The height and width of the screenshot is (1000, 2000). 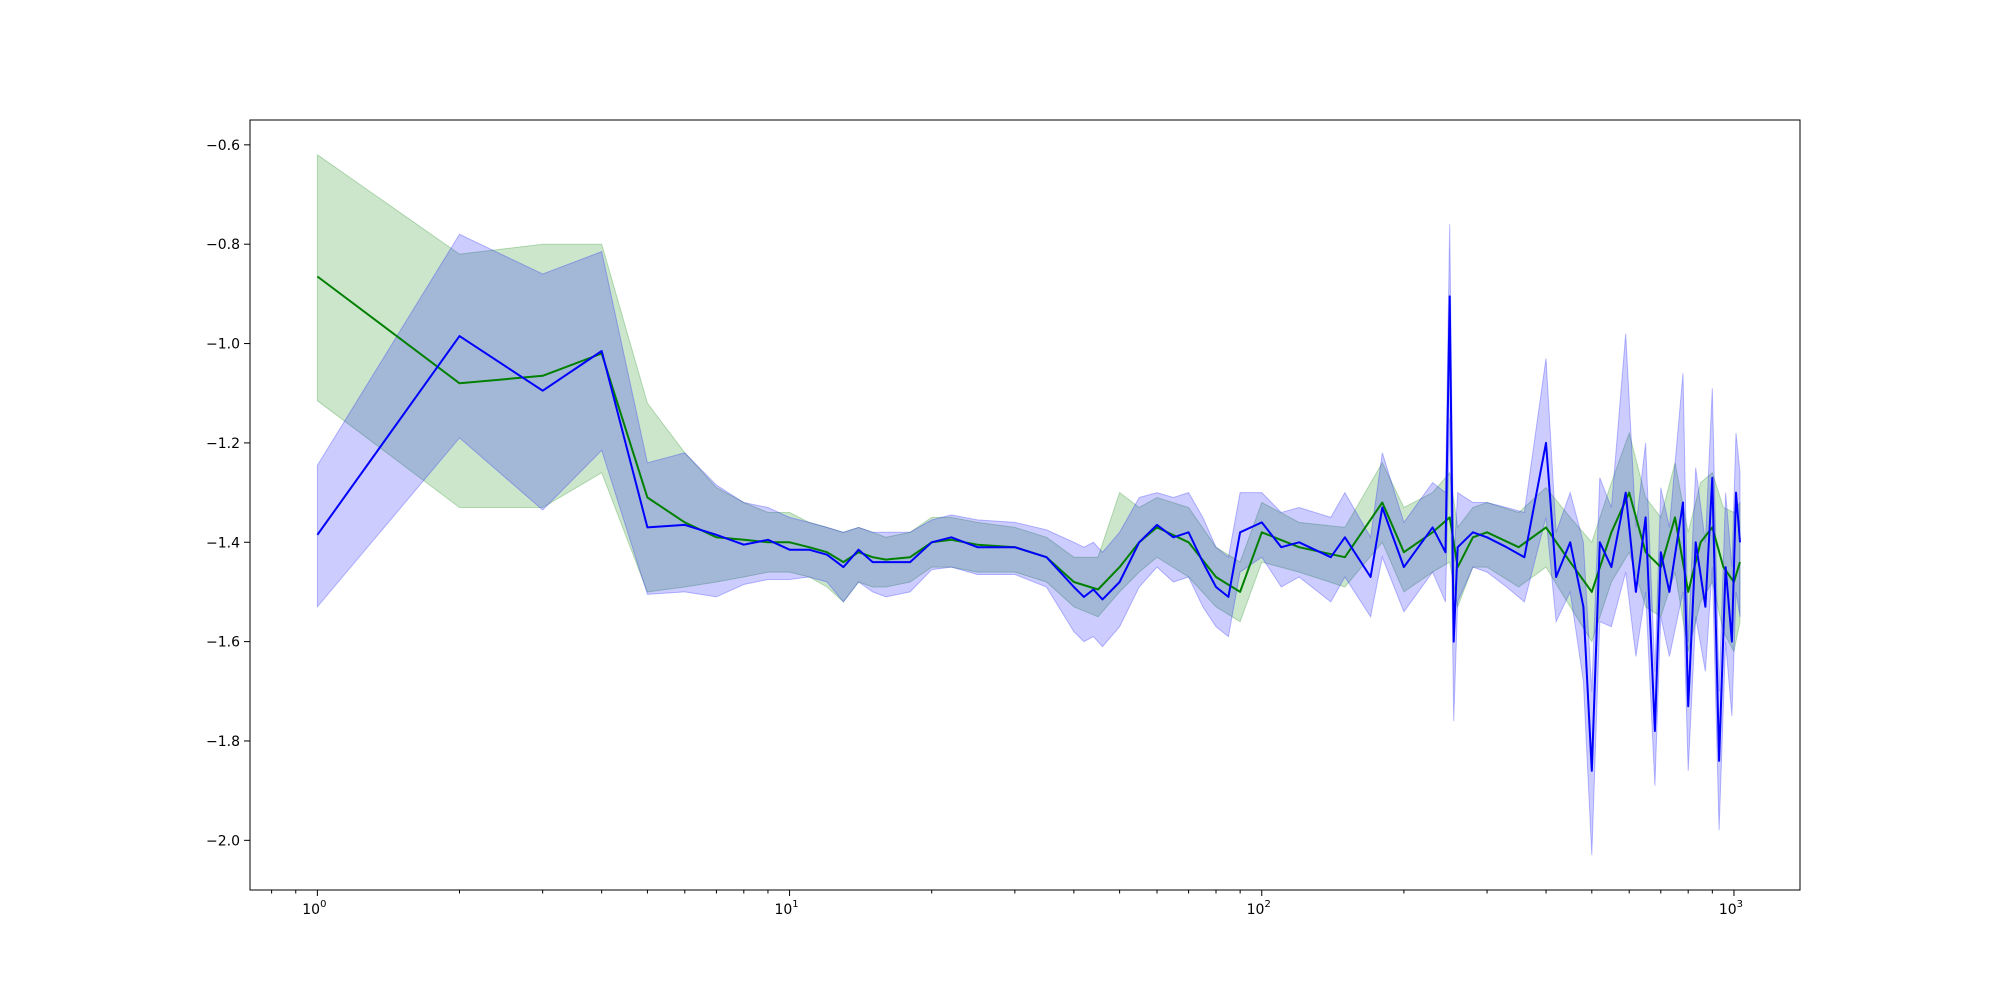 I want to click on x-tick-label: 10², so click(x=1259, y=908).